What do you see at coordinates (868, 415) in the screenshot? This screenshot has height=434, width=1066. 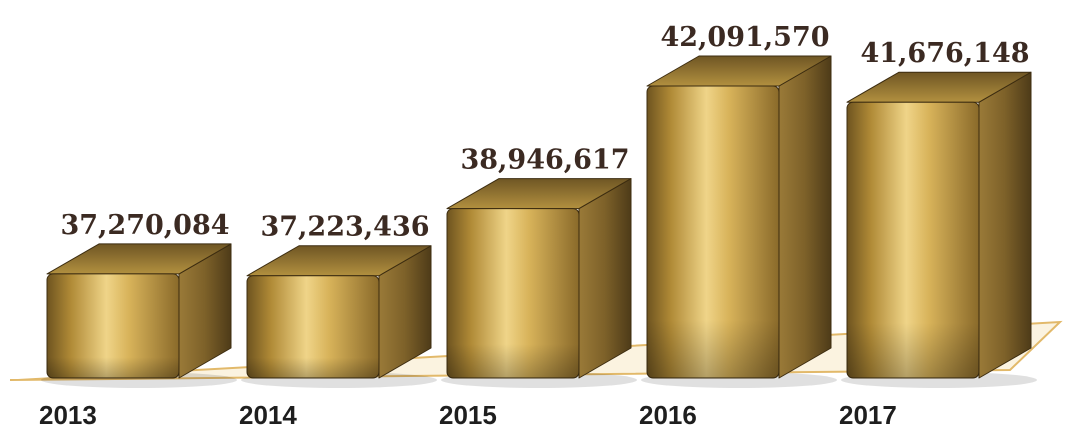 I see `category-label-2017: 2017` at bounding box center [868, 415].